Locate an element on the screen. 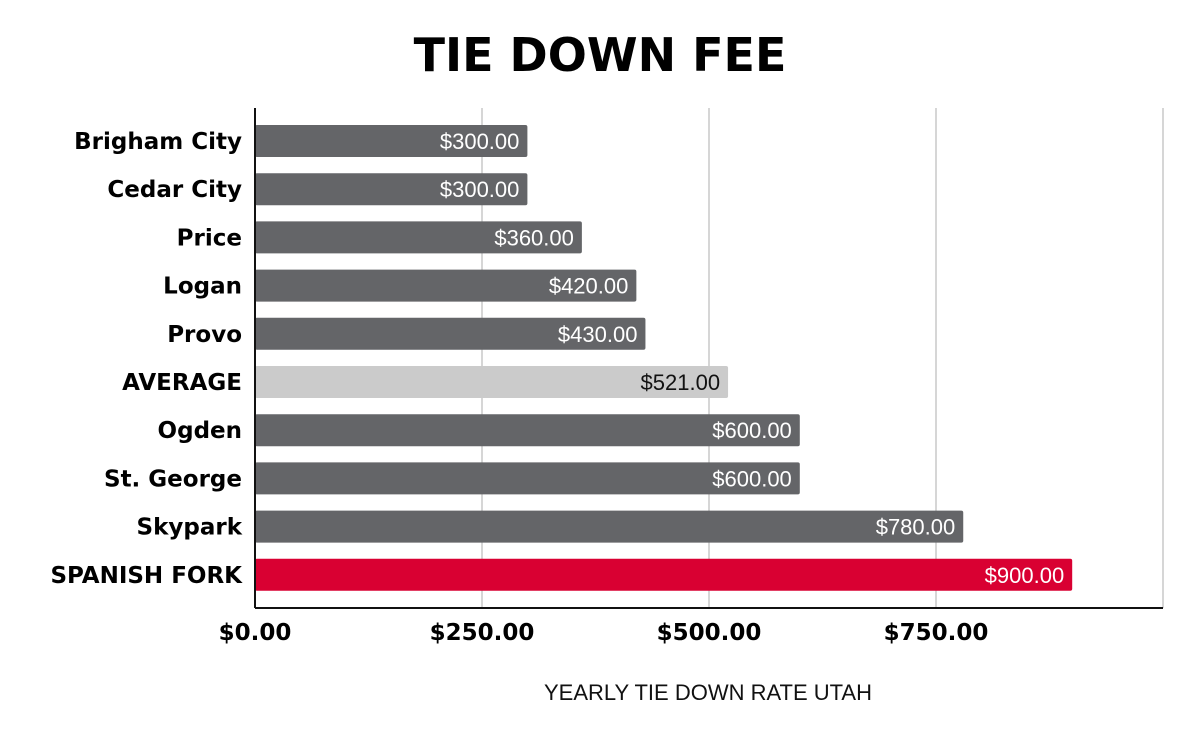  data-label-2: $360.00 is located at coordinates (534, 237).